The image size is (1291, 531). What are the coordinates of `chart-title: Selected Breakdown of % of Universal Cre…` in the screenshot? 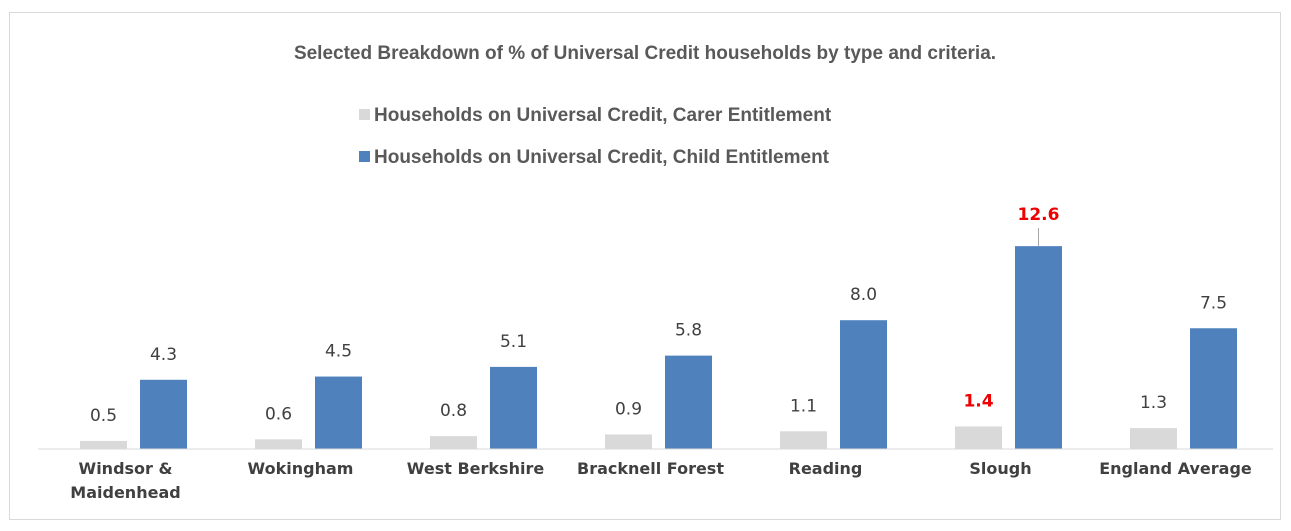 It's located at (645, 53).